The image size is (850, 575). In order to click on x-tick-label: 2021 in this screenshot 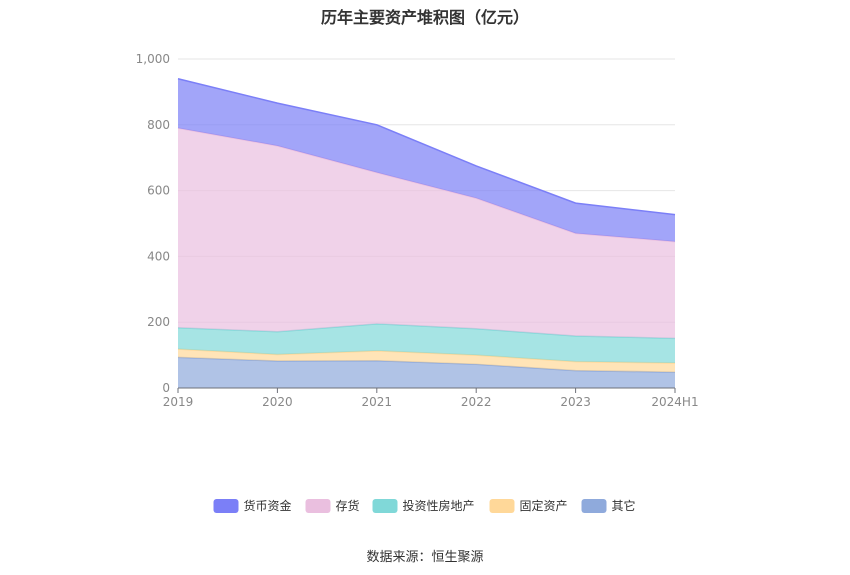, I will do `click(377, 402)`.